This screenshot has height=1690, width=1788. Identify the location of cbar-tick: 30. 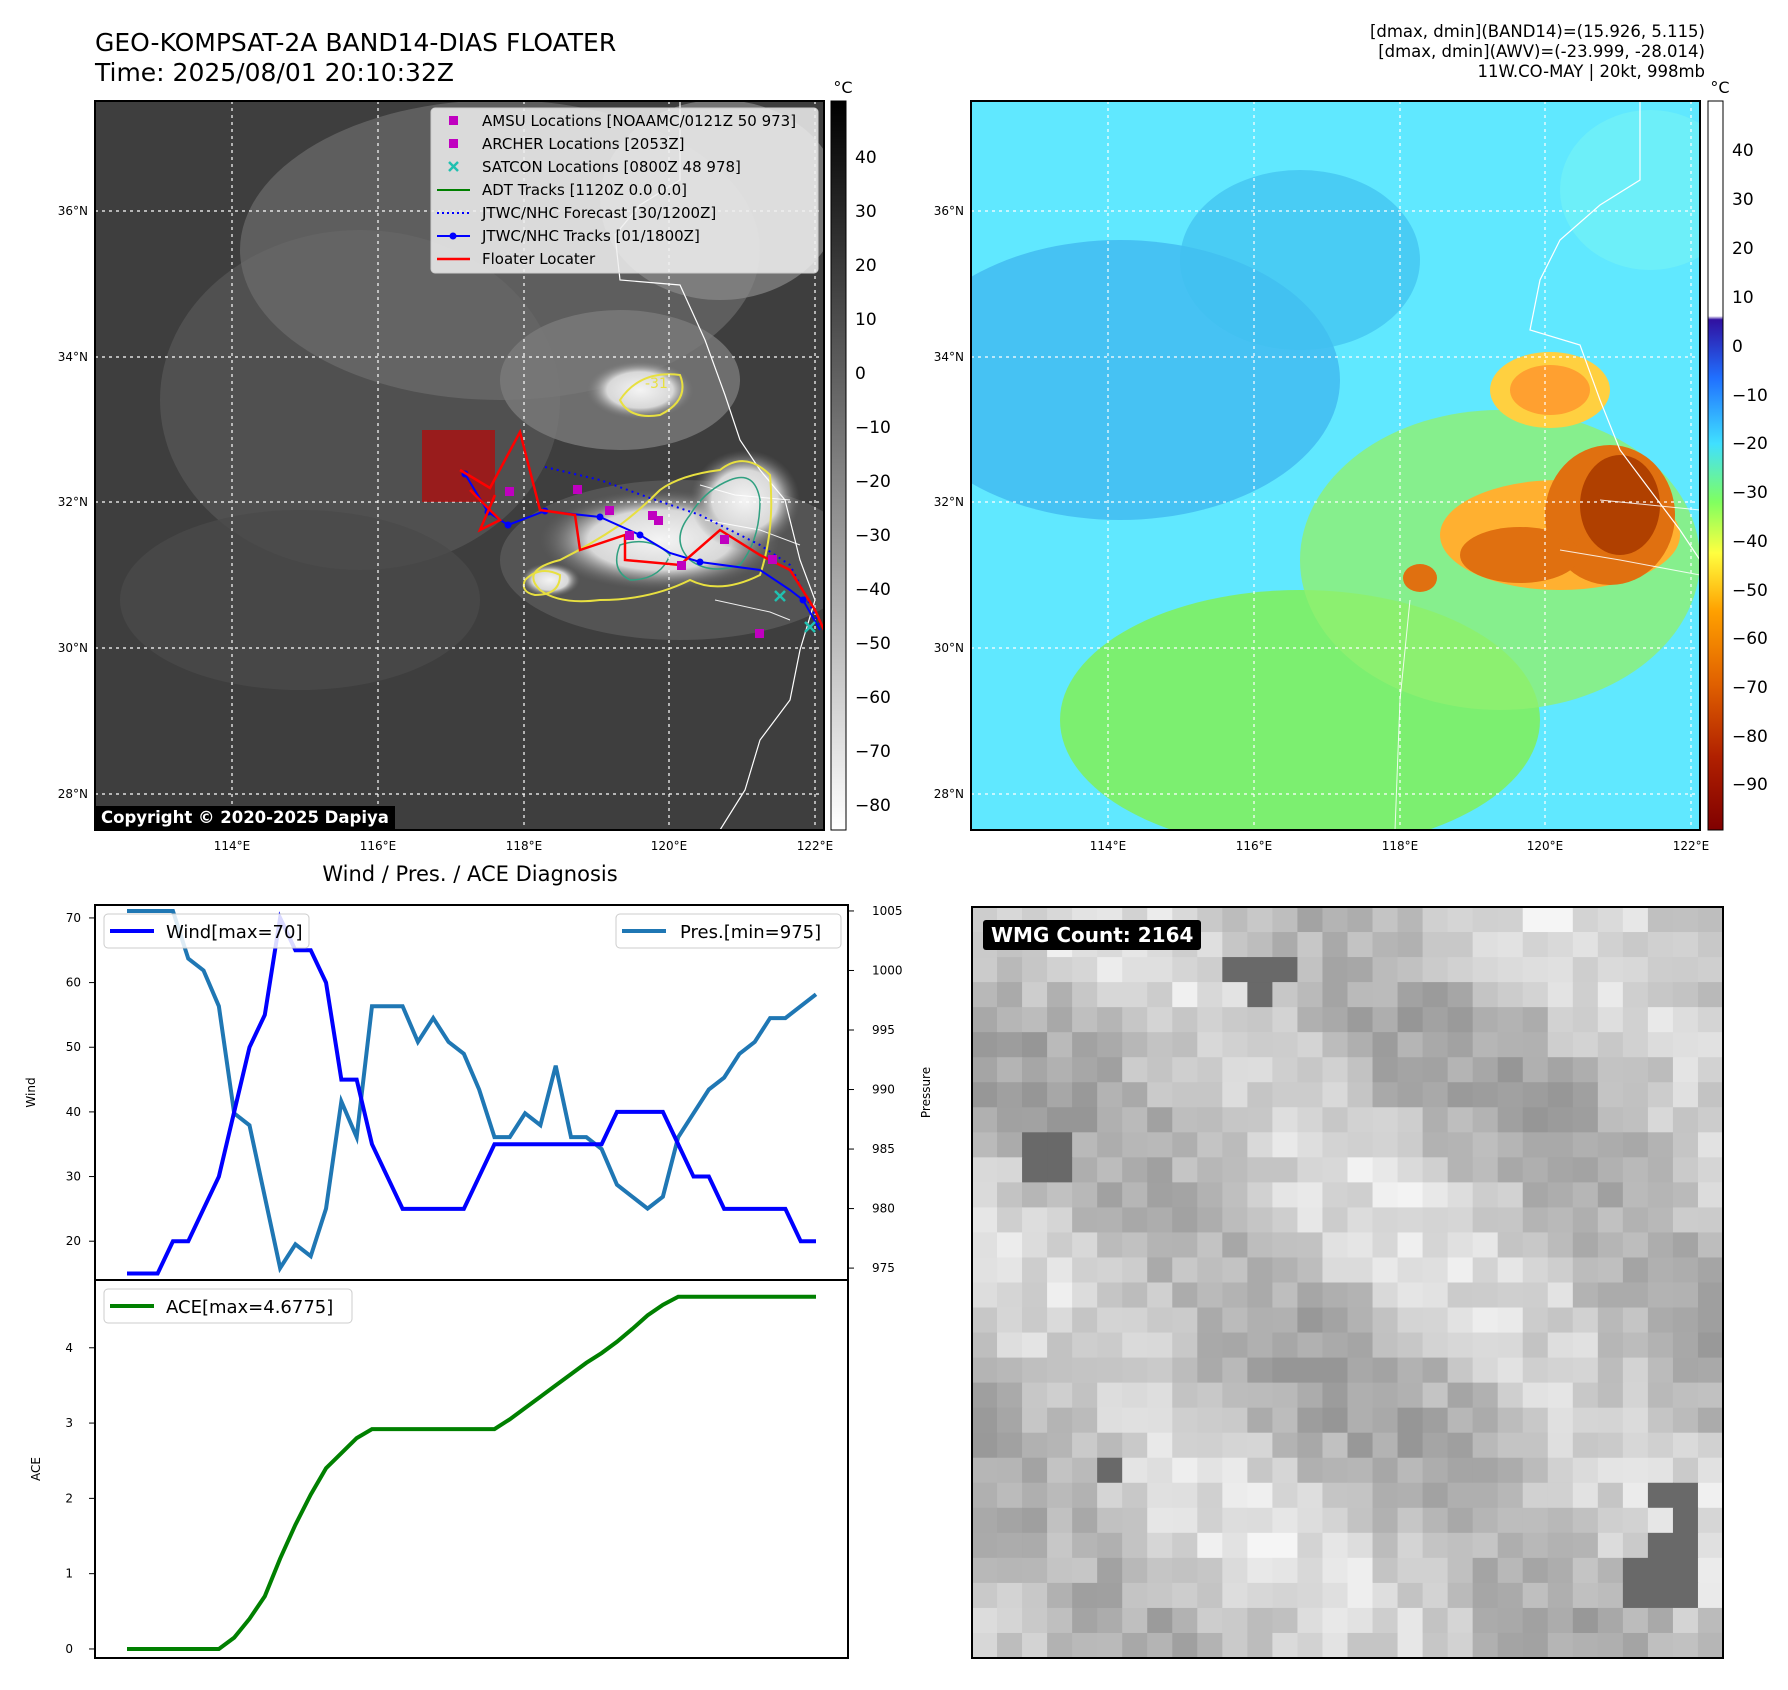
(1743, 200).